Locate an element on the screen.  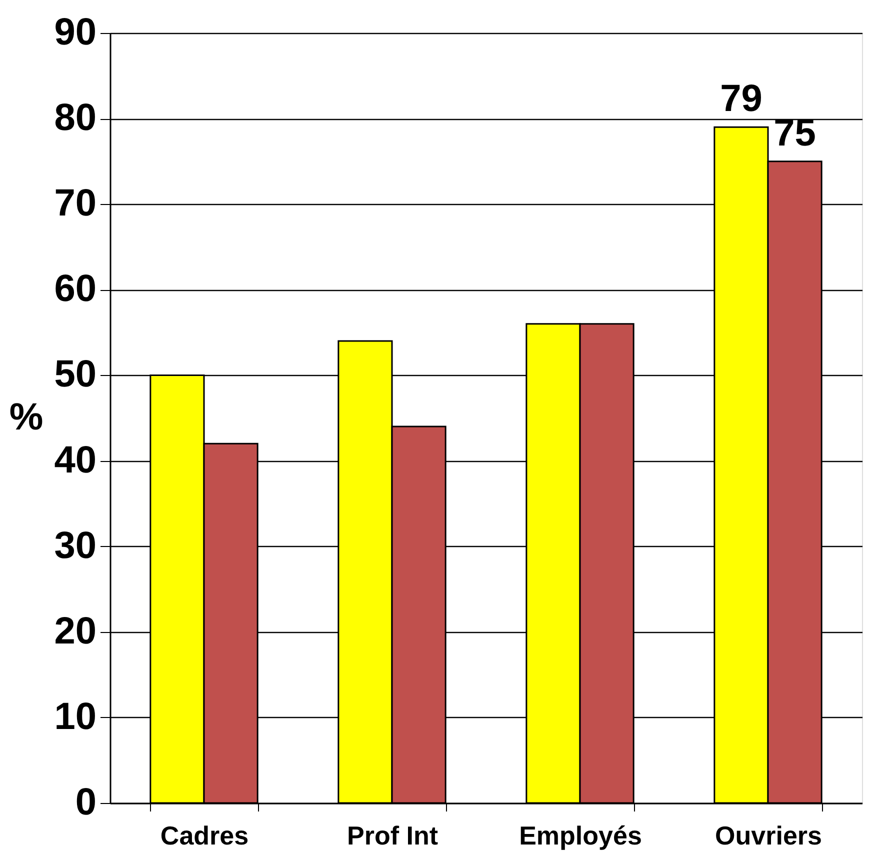
y-tick-label: 20 is located at coordinates (75, 631).